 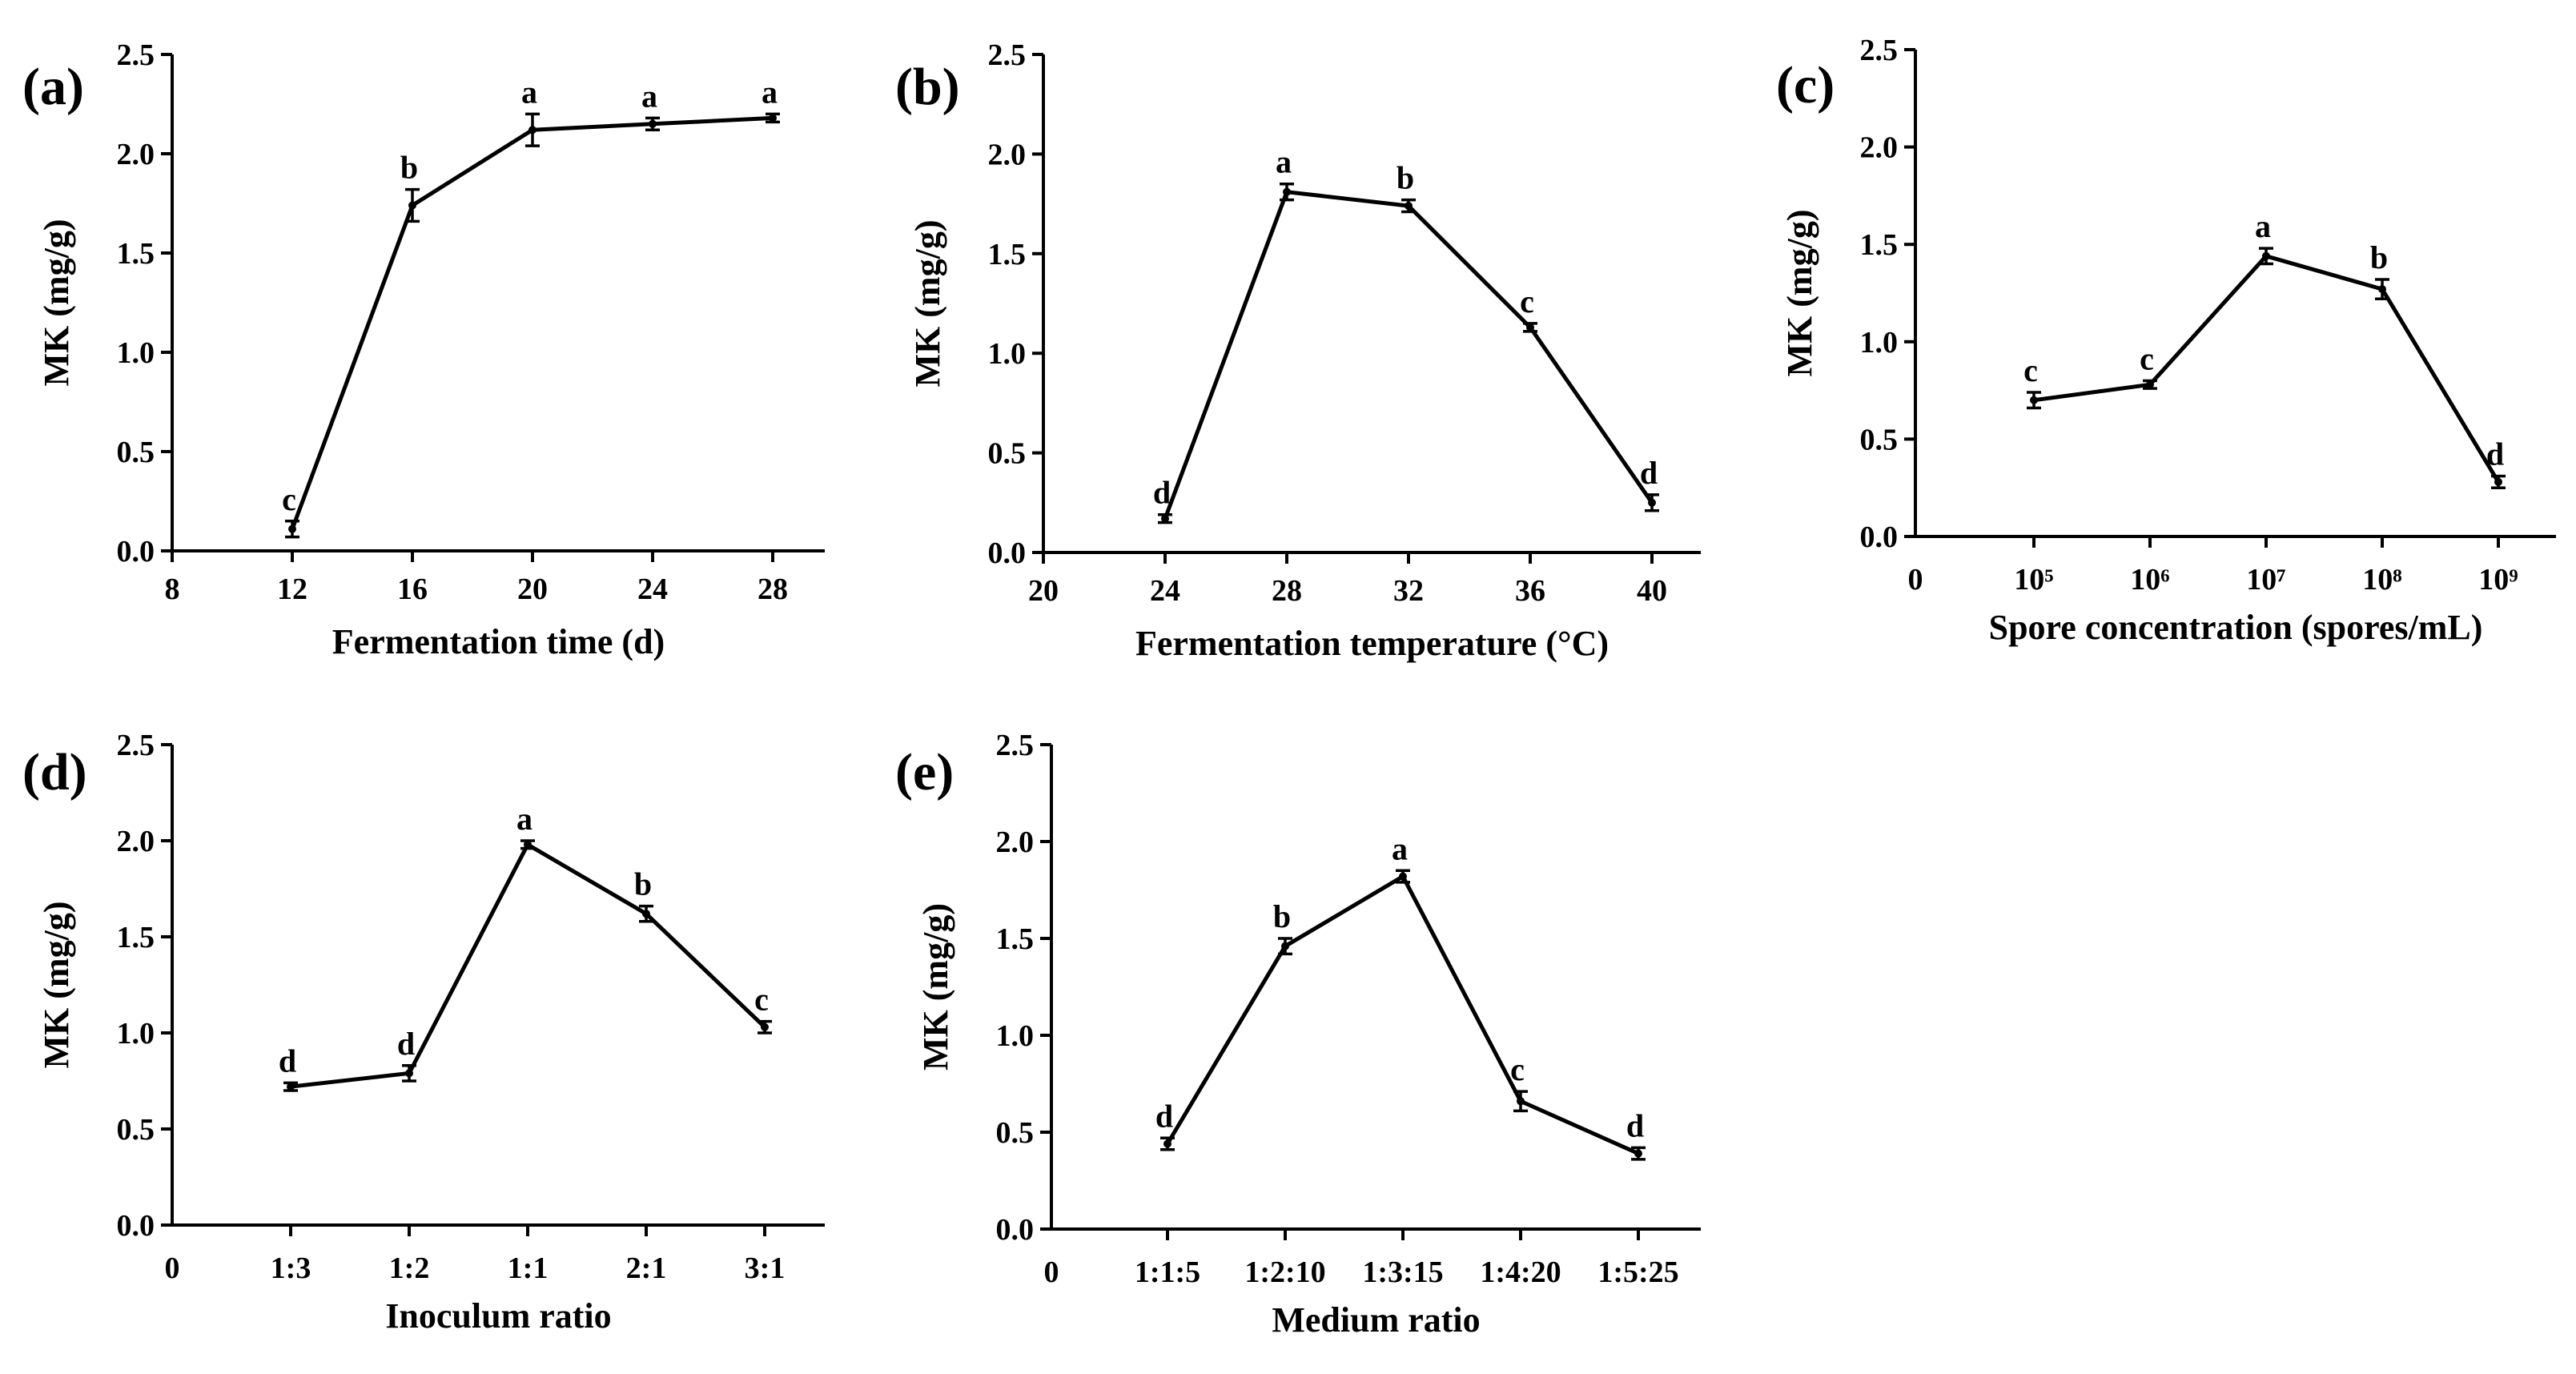 What do you see at coordinates (292, 589) in the screenshot?
I see `x-tick-label: 12` at bounding box center [292, 589].